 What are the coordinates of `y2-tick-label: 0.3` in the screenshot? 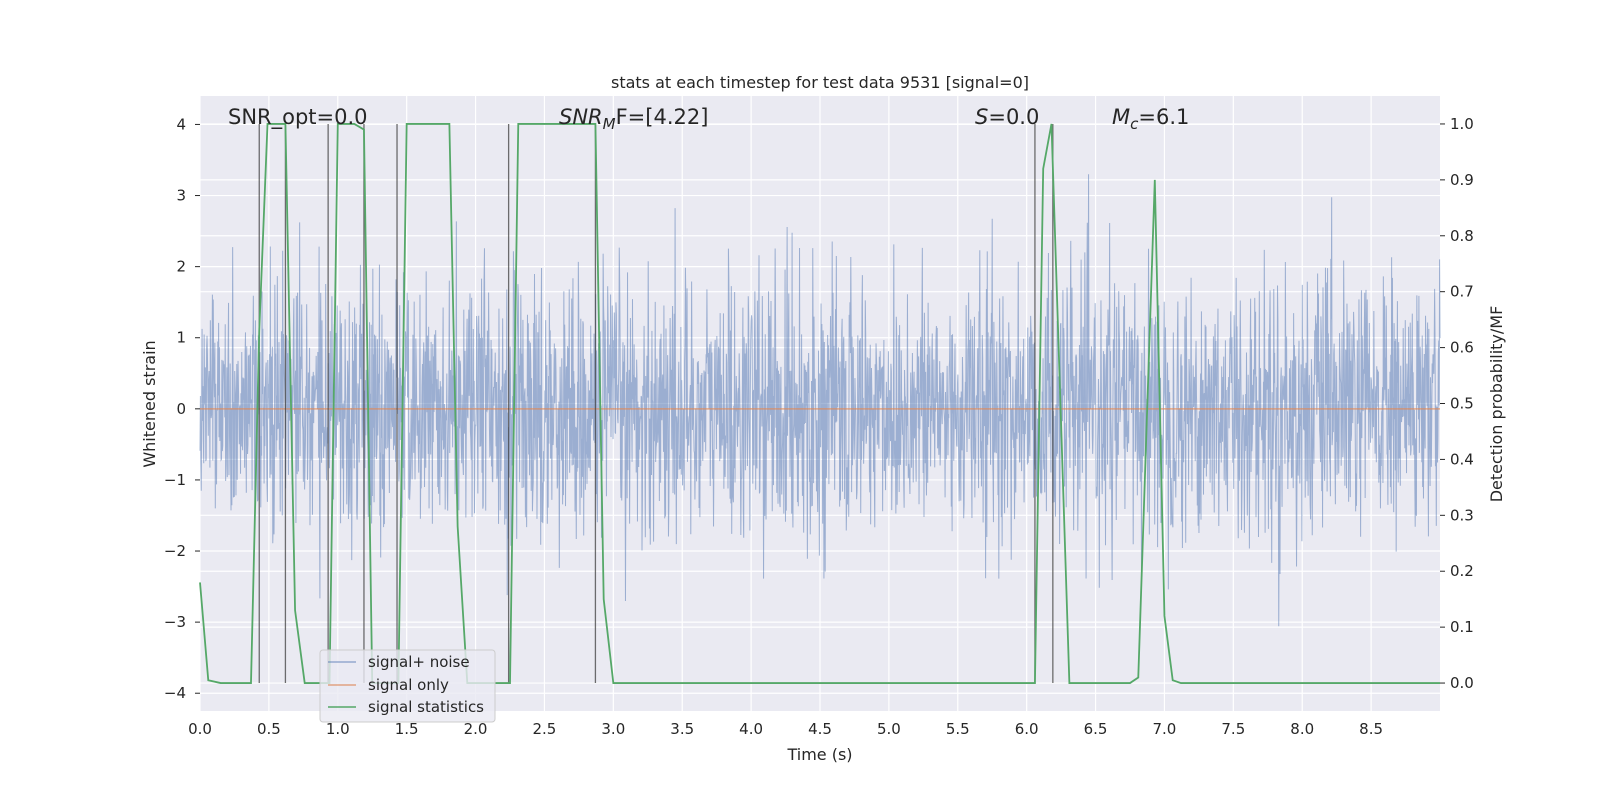 It's located at (1462, 515).